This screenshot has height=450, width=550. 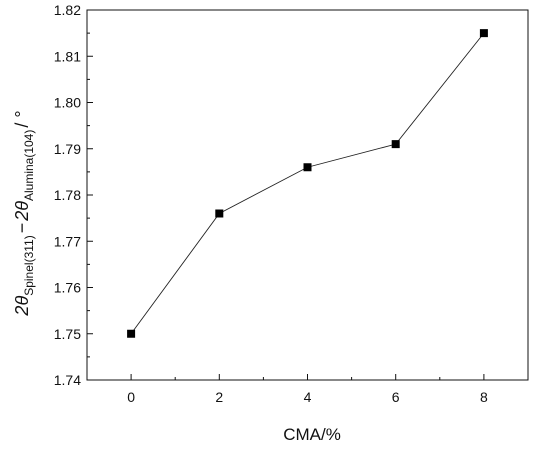 What do you see at coordinates (22, 306) in the screenshot?
I see `y-axis-title-base1: 2θ` at bounding box center [22, 306].